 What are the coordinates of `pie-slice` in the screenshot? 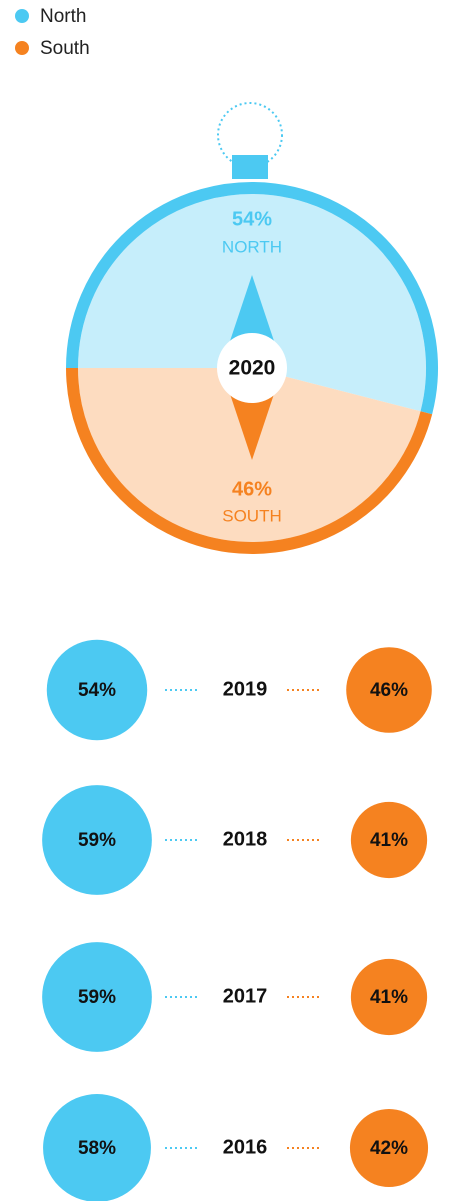 It's located at (249, 455).